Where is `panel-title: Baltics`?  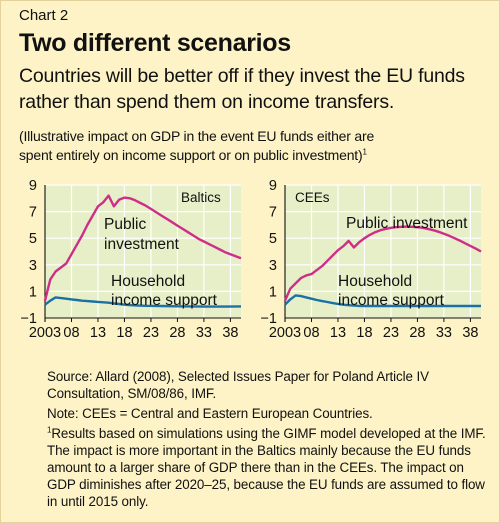
panel-title: Baltics is located at coordinates (201, 197).